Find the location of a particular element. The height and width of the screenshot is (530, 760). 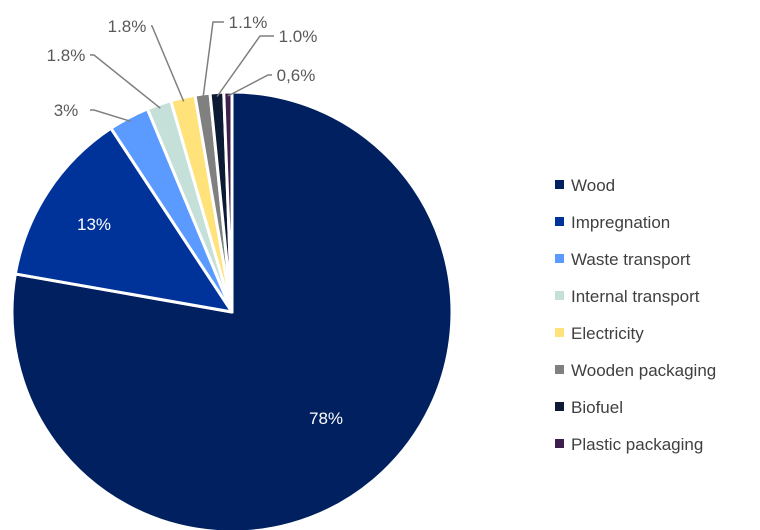

data-label-electricity: 1.8% is located at coordinates (127, 26).